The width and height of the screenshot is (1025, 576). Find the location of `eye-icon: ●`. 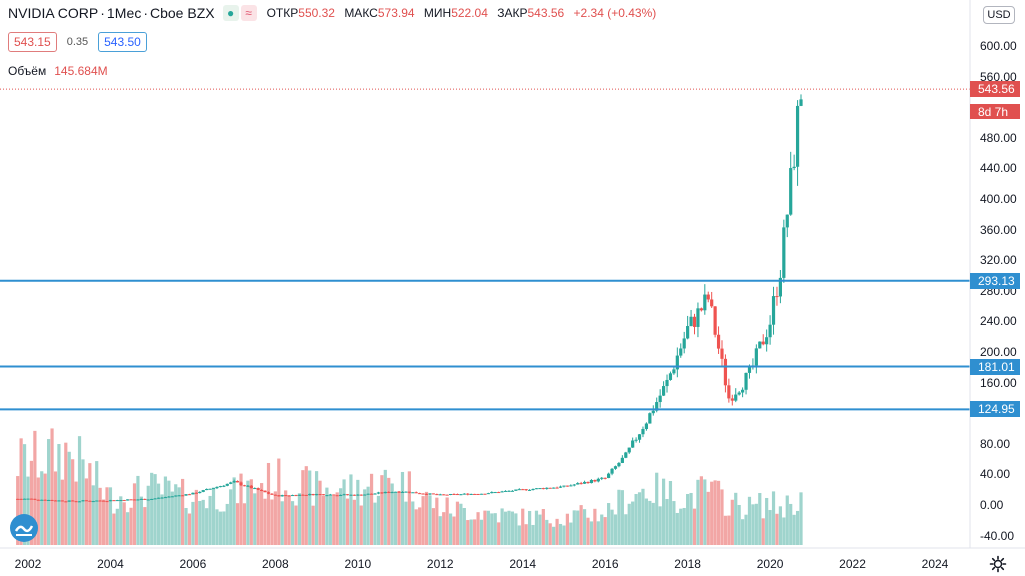

eye-icon: ● is located at coordinates (230, 13).